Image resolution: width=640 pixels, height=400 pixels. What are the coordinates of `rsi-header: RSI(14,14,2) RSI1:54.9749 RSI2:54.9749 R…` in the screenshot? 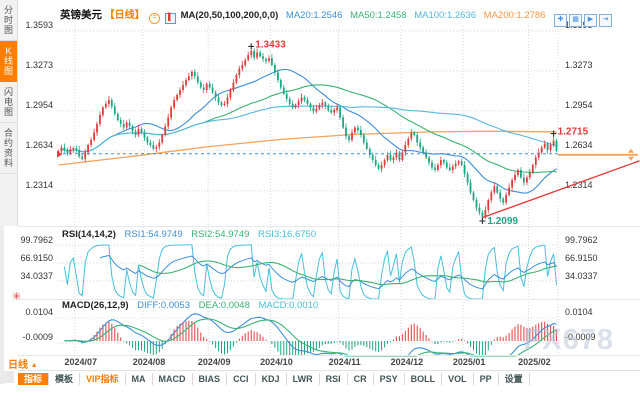 It's located at (189, 234).